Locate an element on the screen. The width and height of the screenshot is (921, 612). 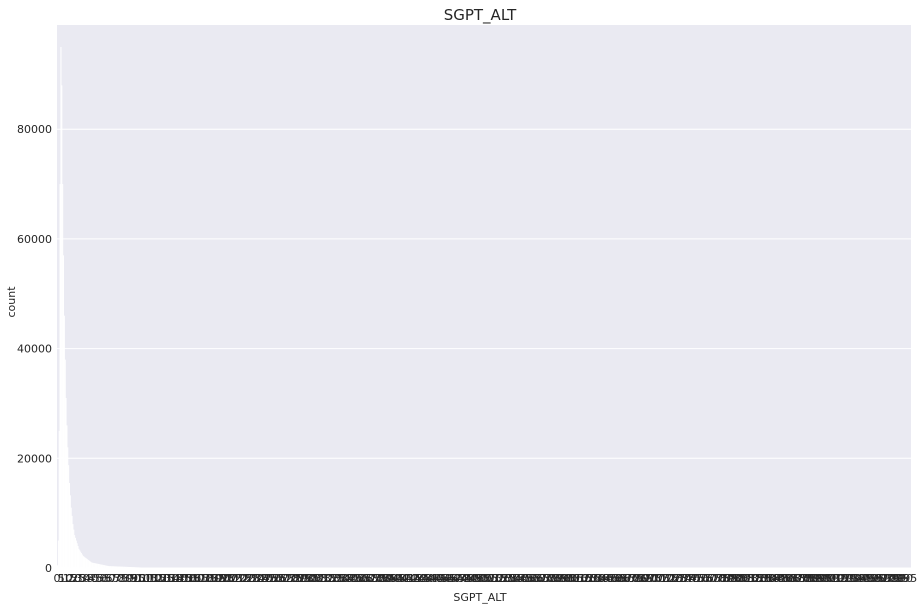
y-tick-label: 0 is located at coordinates (48, 568).